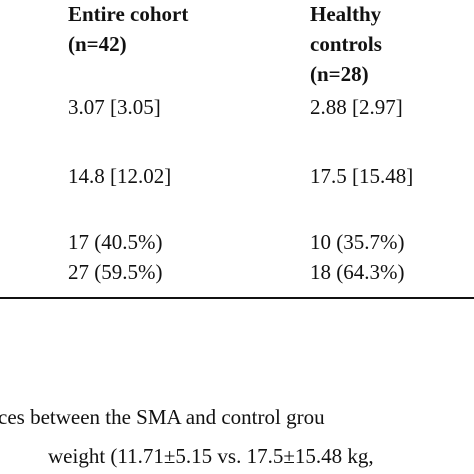 The width and height of the screenshot is (474, 474). What do you see at coordinates (346, 14) in the screenshot?
I see `header-cell: Healthy` at bounding box center [346, 14].